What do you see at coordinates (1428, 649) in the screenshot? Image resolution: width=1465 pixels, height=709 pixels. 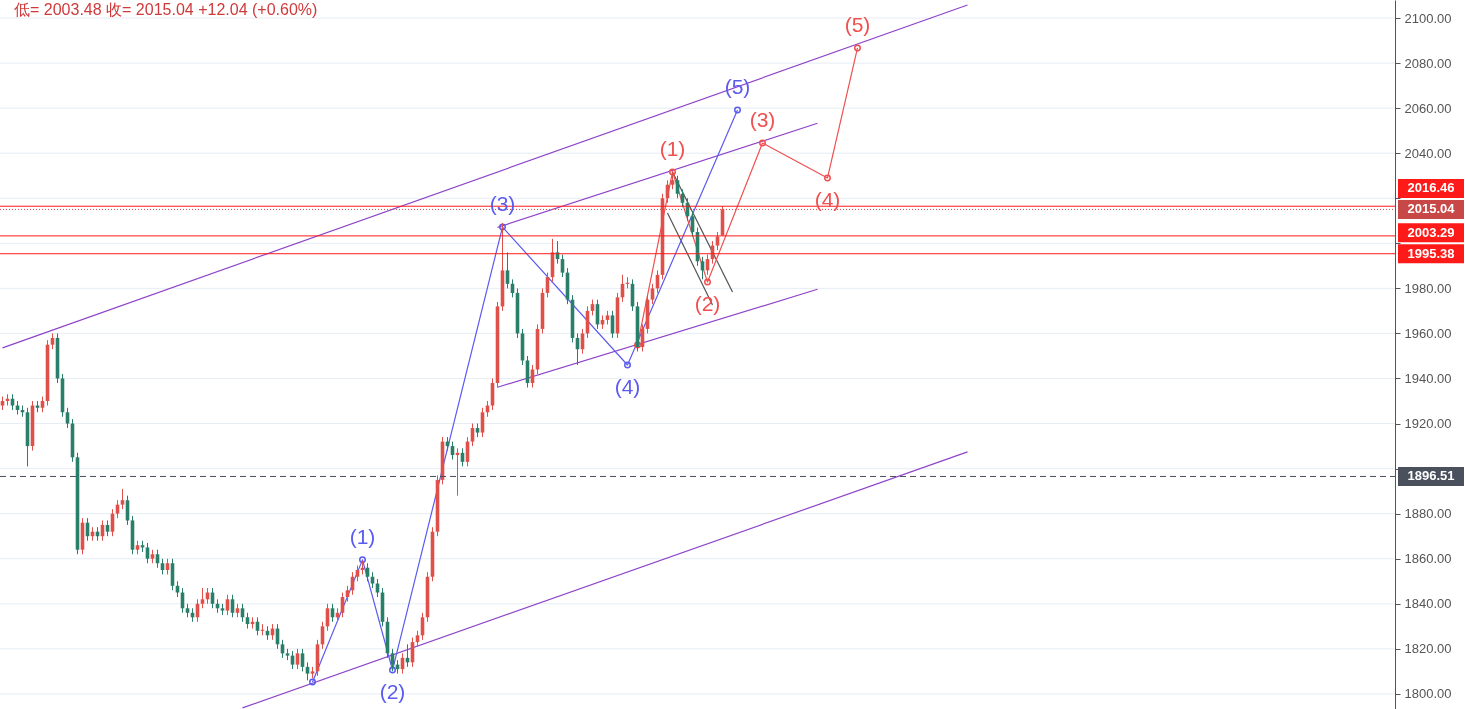 I see `y-tick-label: 1820.00` at bounding box center [1428, 649].